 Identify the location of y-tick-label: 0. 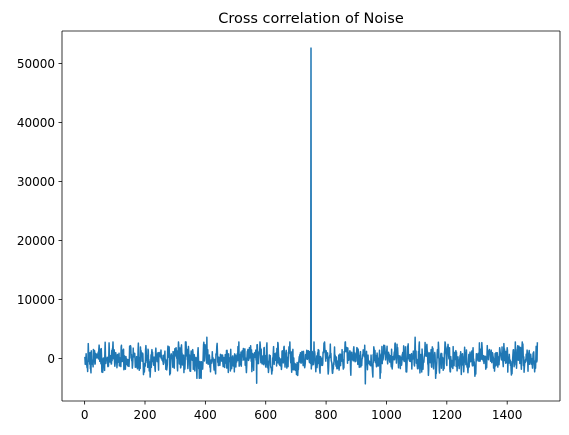
(51, 359).